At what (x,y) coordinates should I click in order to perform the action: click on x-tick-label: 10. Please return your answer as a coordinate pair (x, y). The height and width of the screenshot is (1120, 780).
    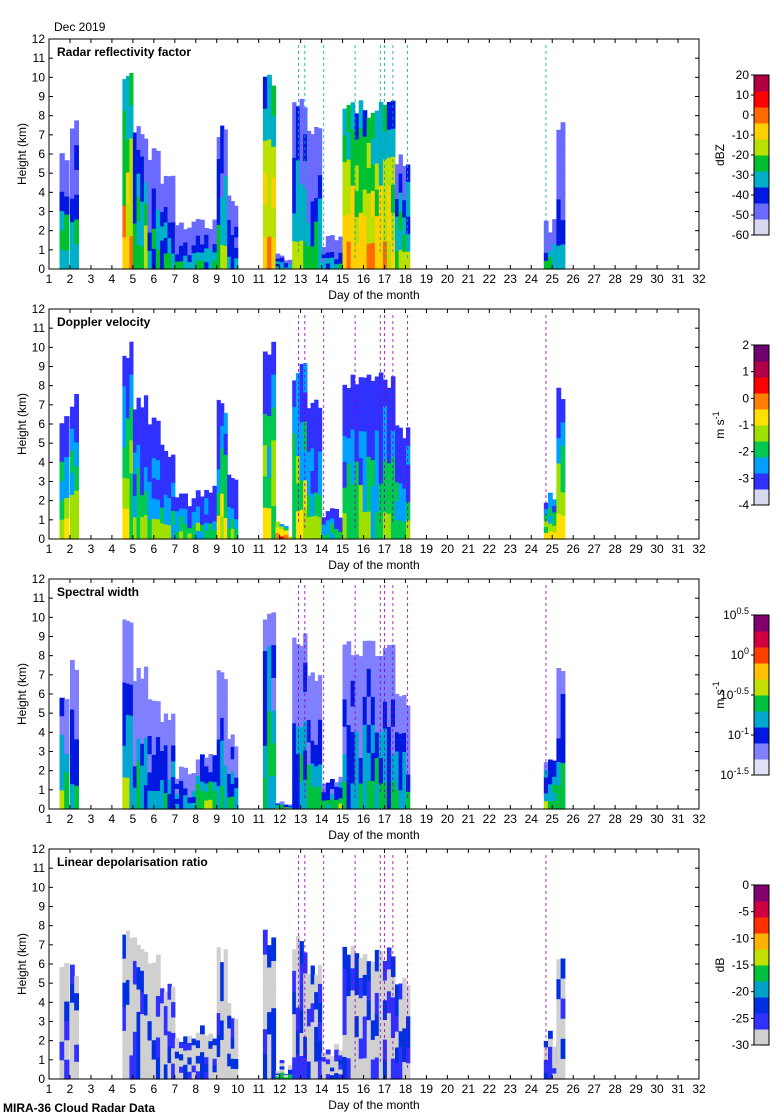
    Looking at the image, I should click on (238, 819).